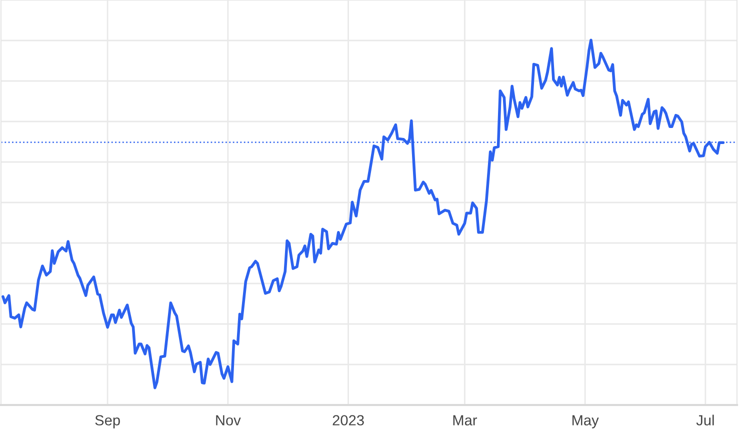  Describe the element at coordinates (705, 420) in the screenshot. I see `x-tick-label: Jul` at that location.